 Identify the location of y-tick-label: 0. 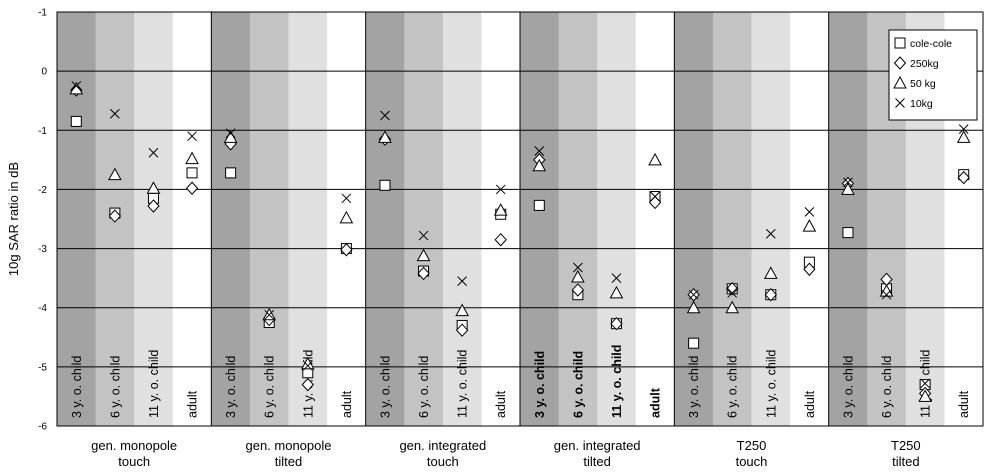
(44, 72).